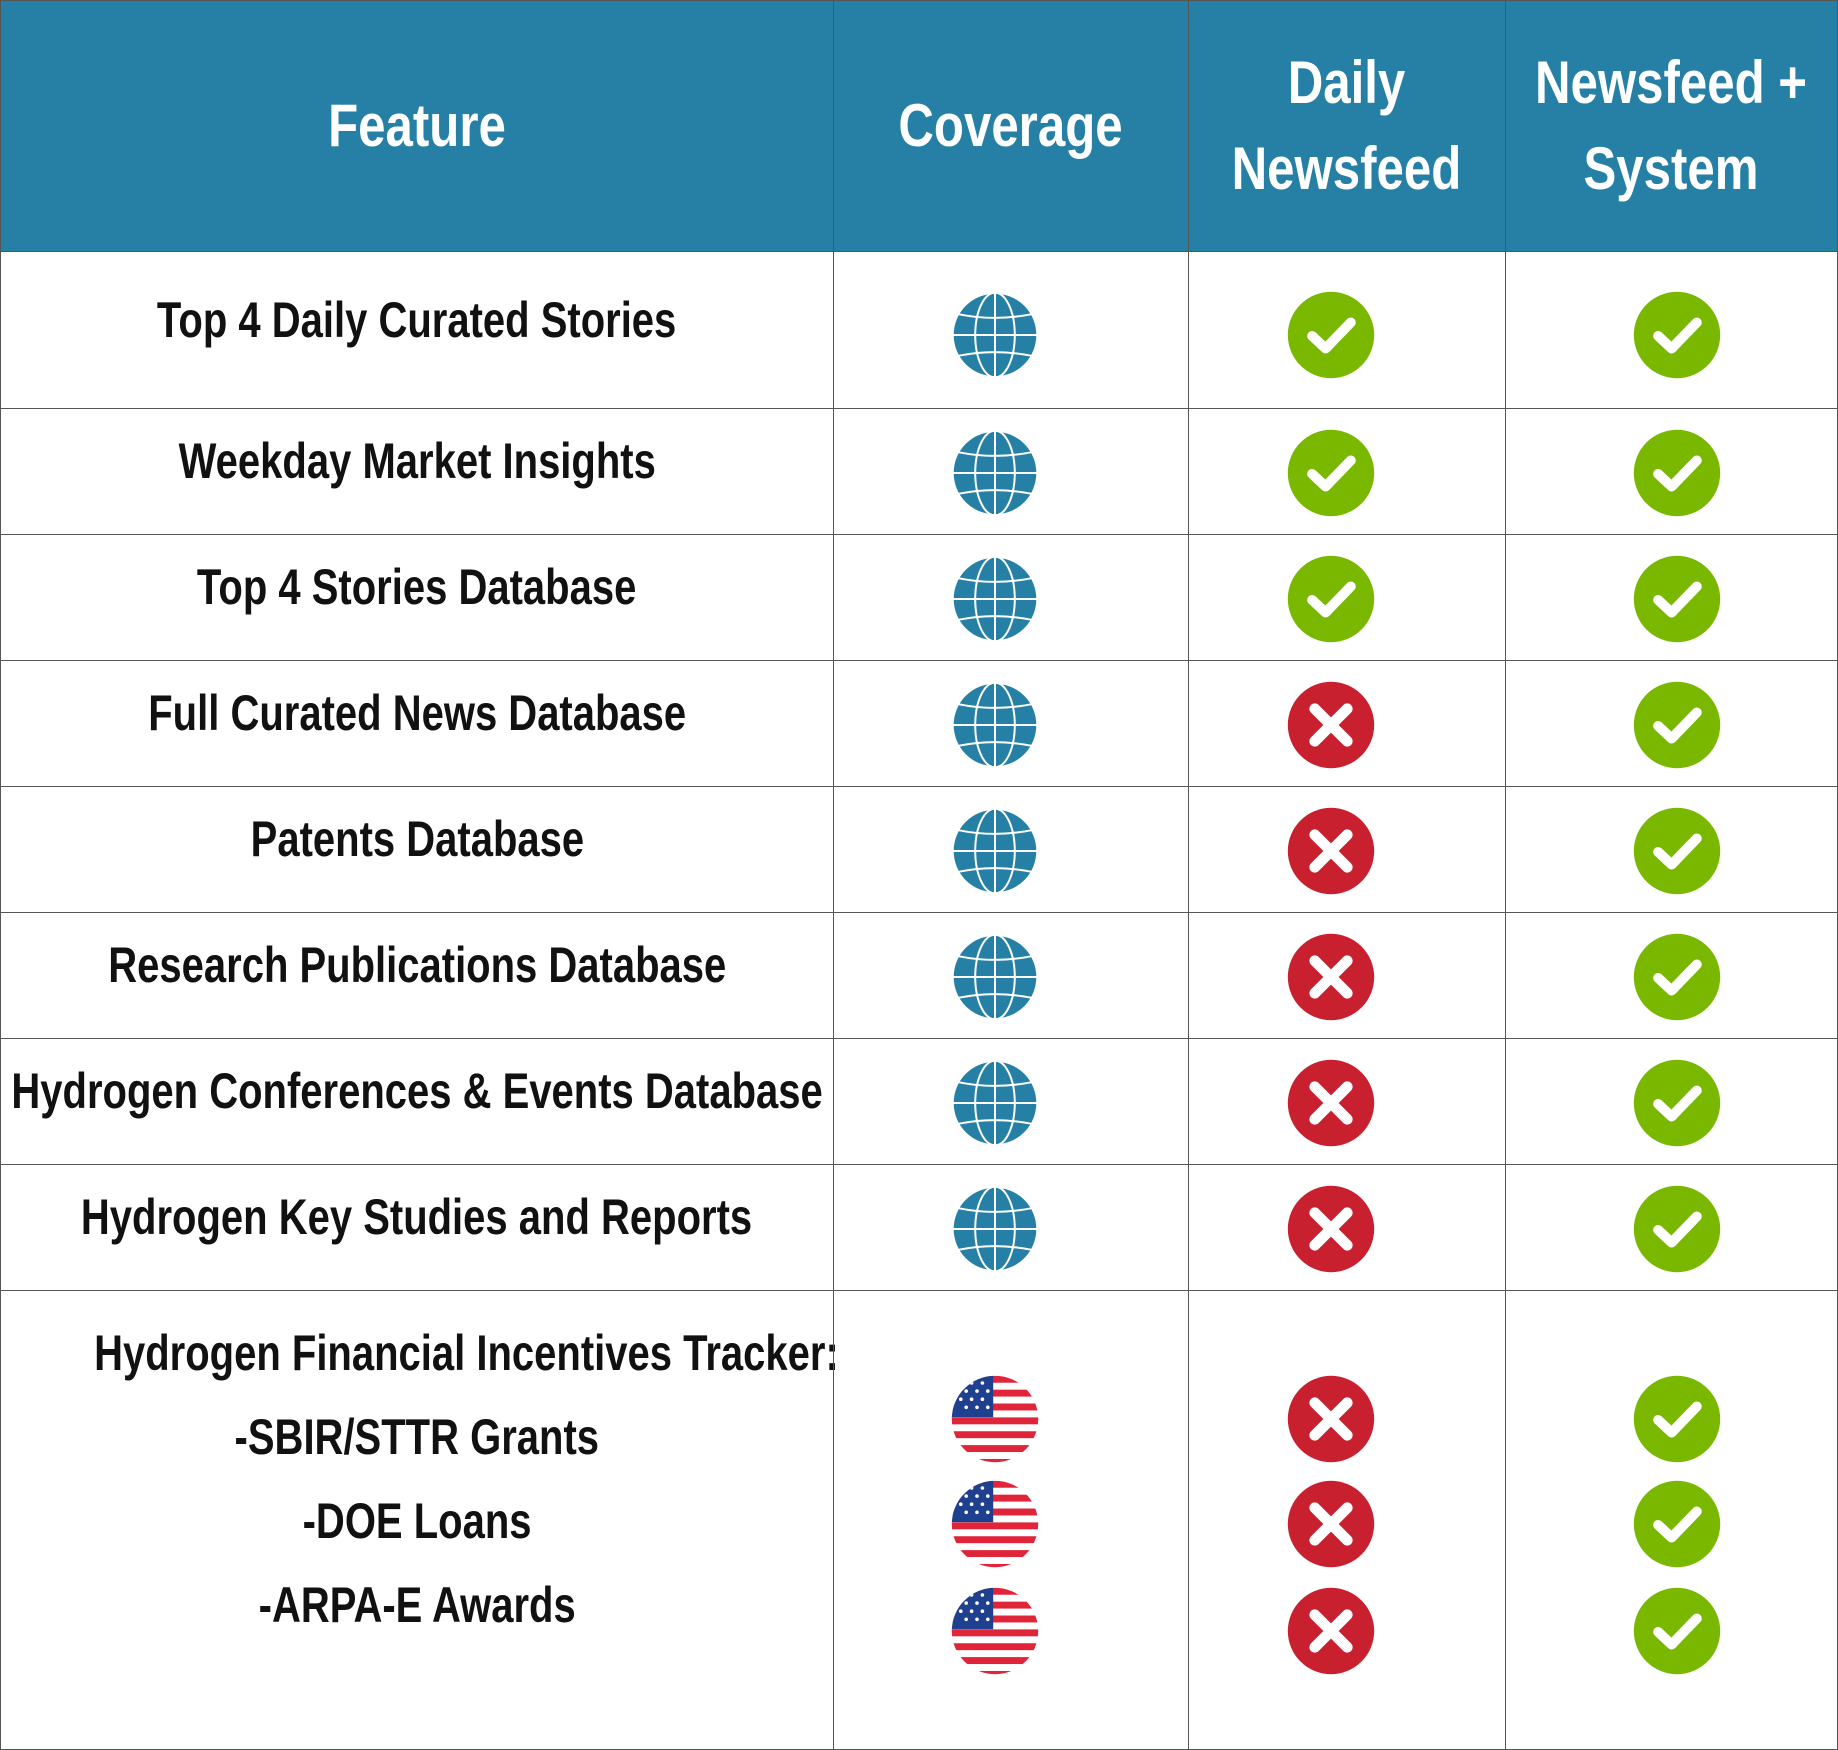 The width and height of the screenshot is (1838, 1750). I want to click on feature-text: Research Publications Database, so click(417, 965).